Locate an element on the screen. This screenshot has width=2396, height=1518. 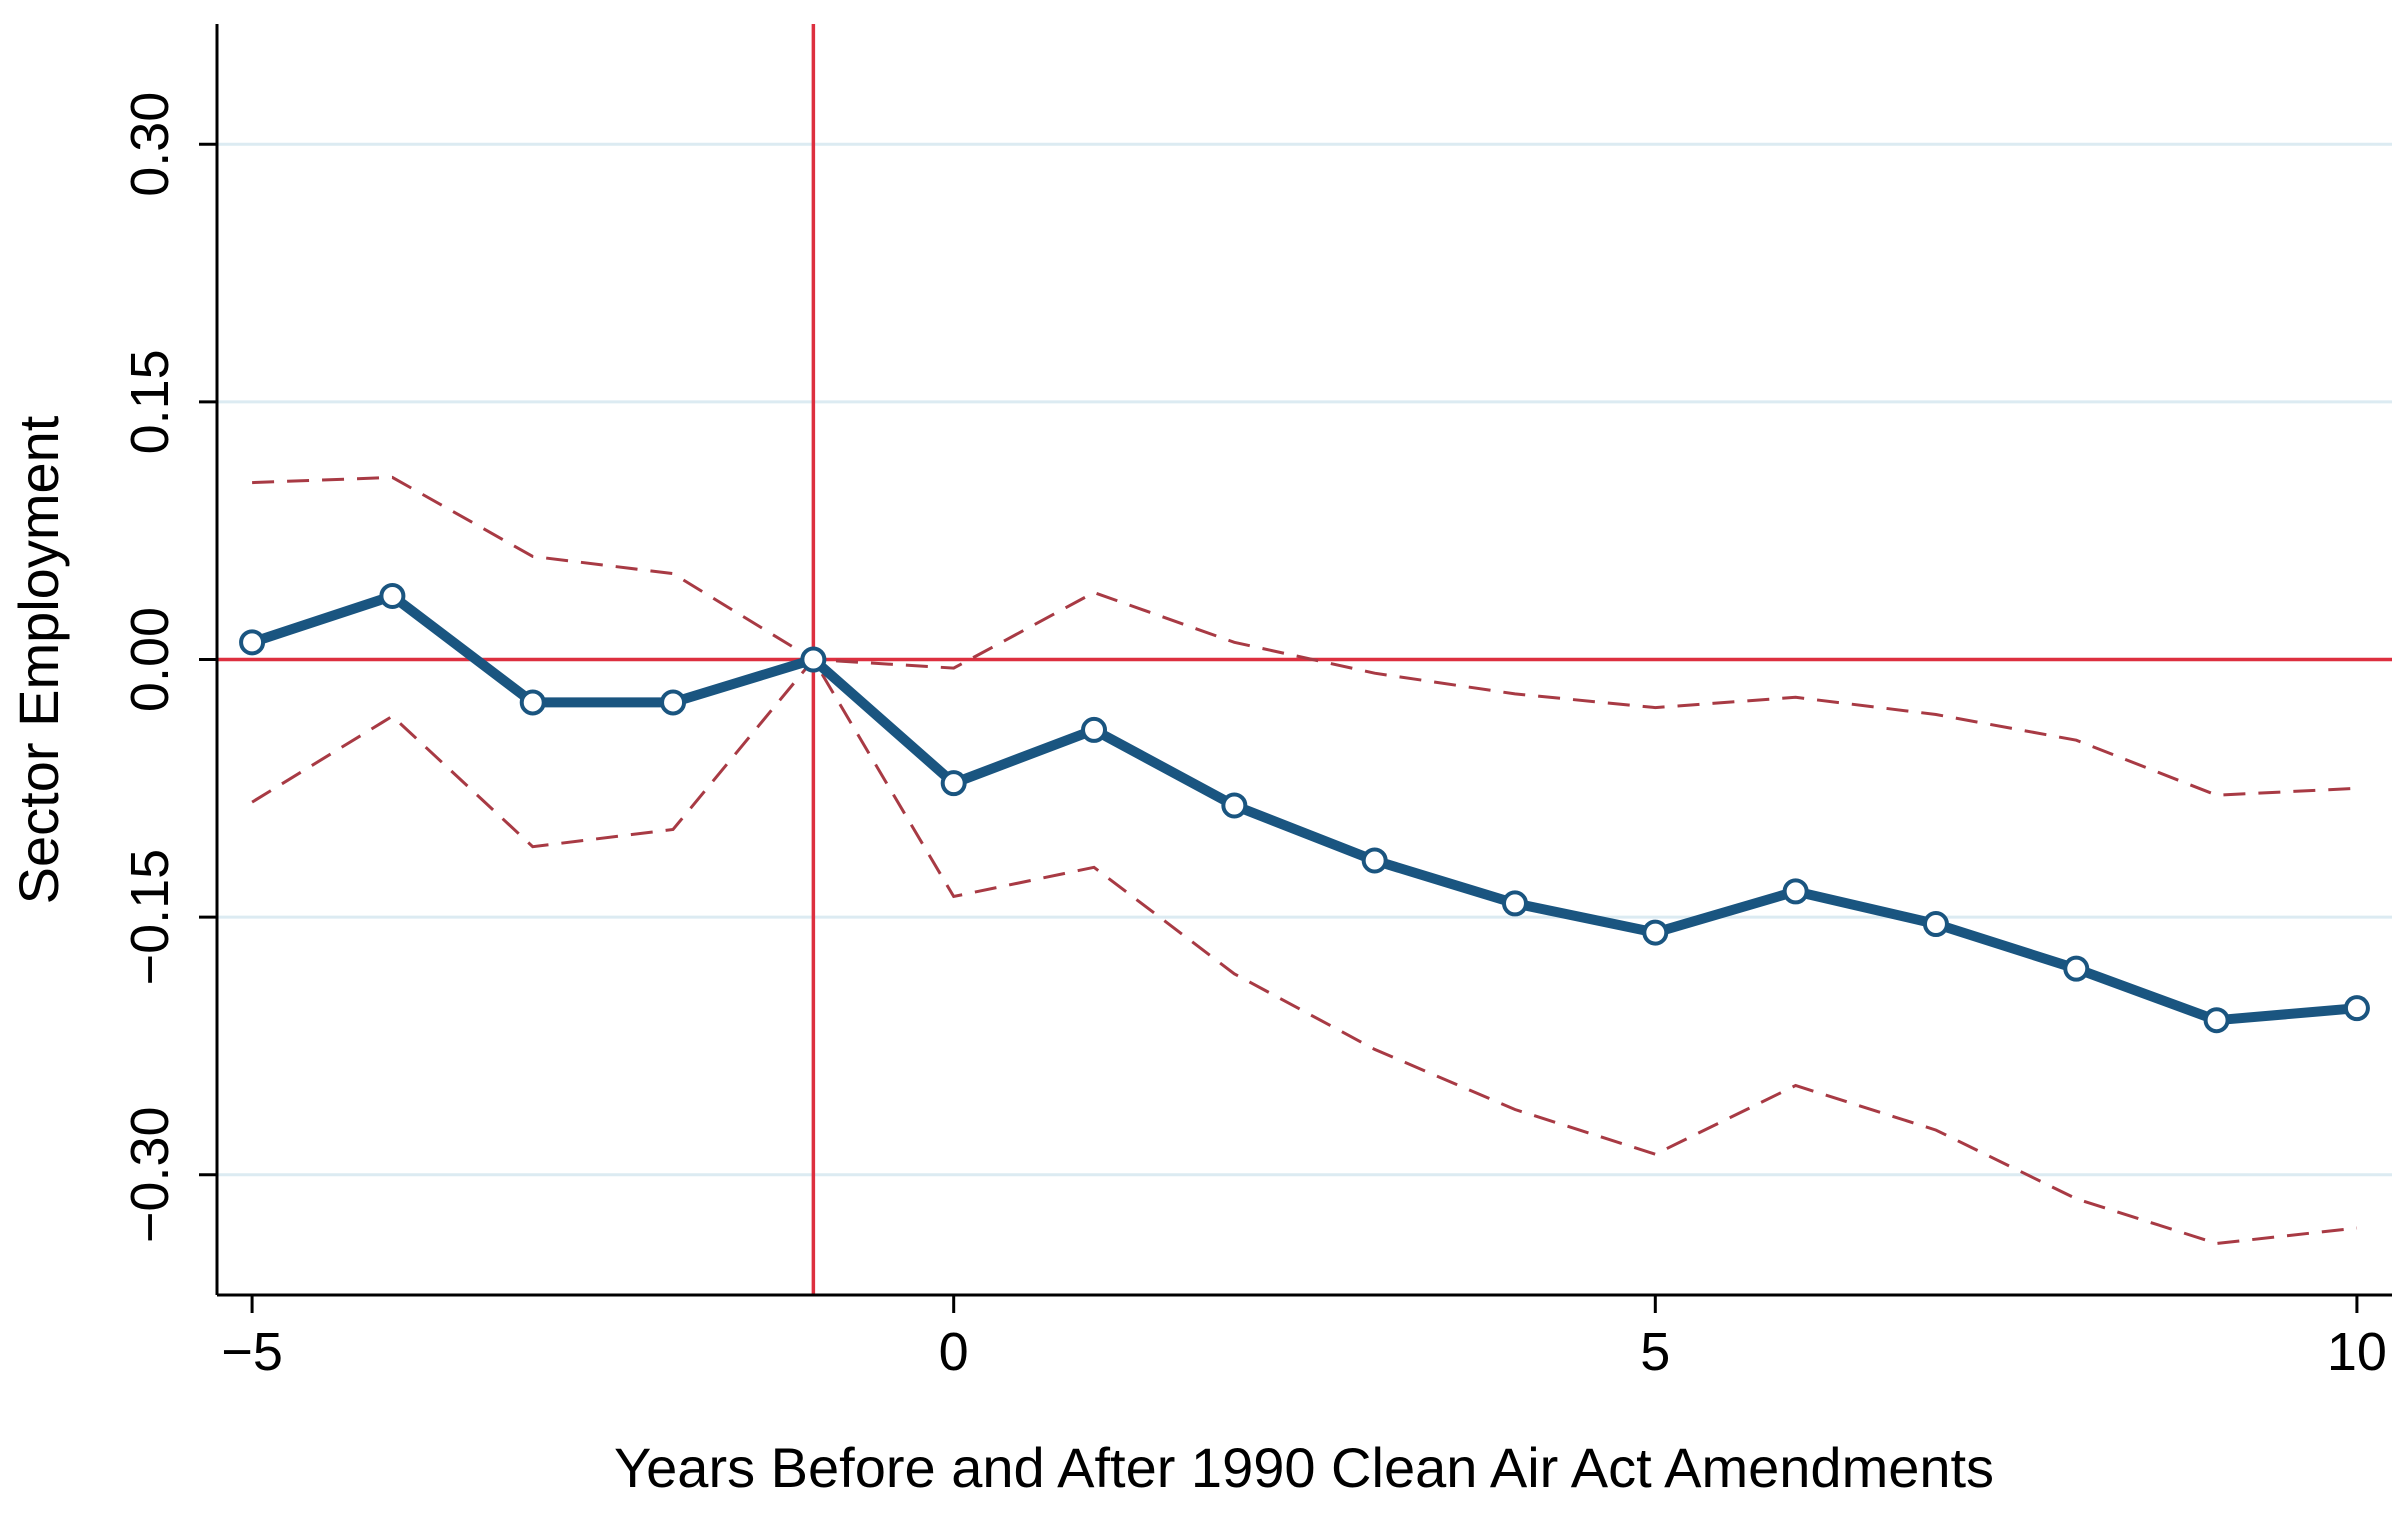
y-tick-label: 0.30 is located at coordinates (150, 144).